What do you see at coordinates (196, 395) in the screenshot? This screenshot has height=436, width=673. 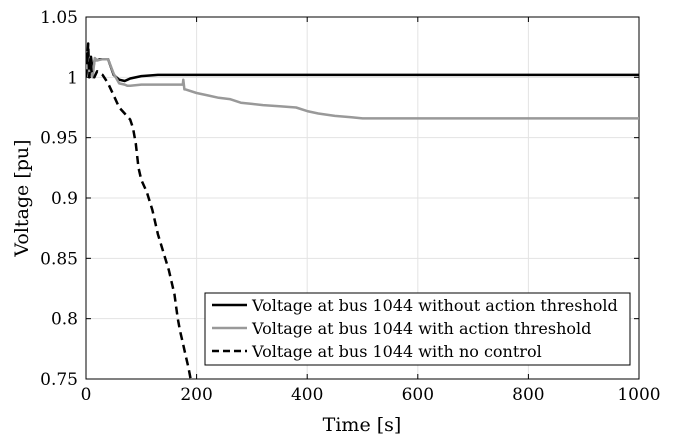 I see `x-tick-label: 200` at bounding box center [196, 395].